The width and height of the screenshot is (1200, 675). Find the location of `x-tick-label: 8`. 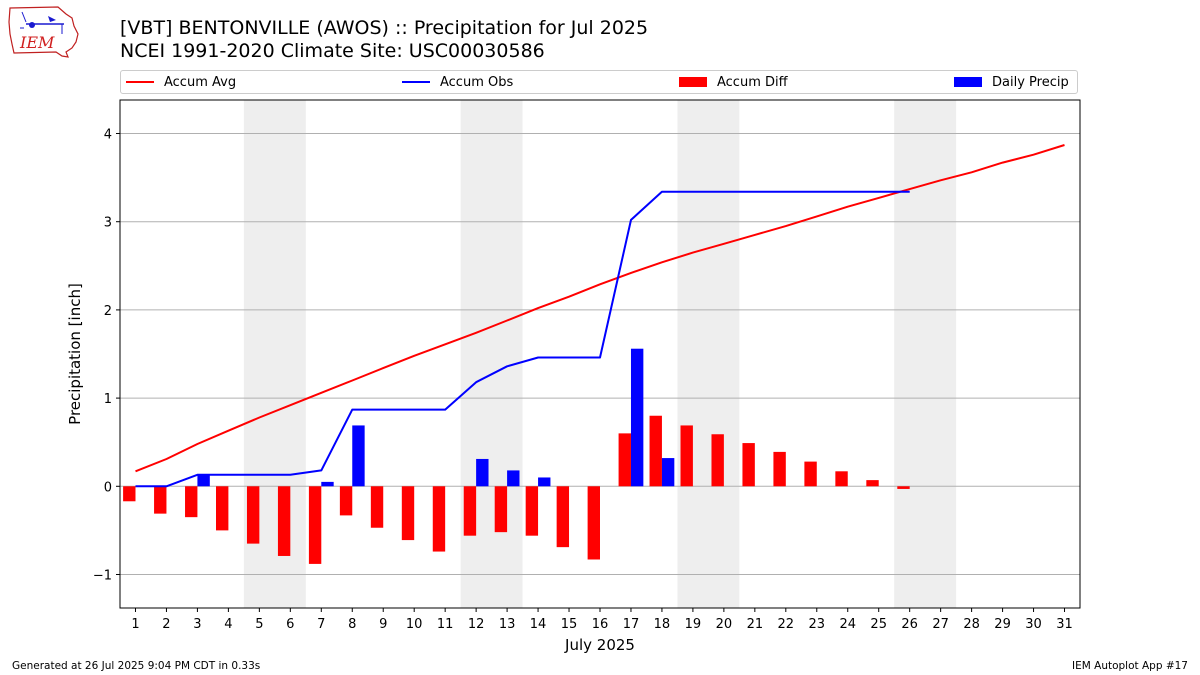

x-tick-label: 8 is located at coordinates (352, 624).